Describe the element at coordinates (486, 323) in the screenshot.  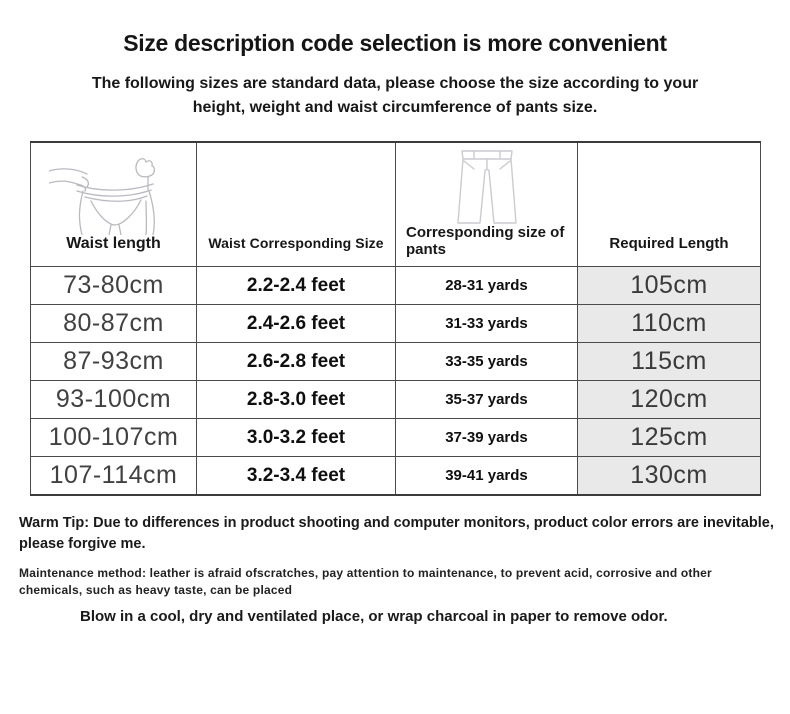
I see `pants-size-cell: 31-33 yards` at that location.